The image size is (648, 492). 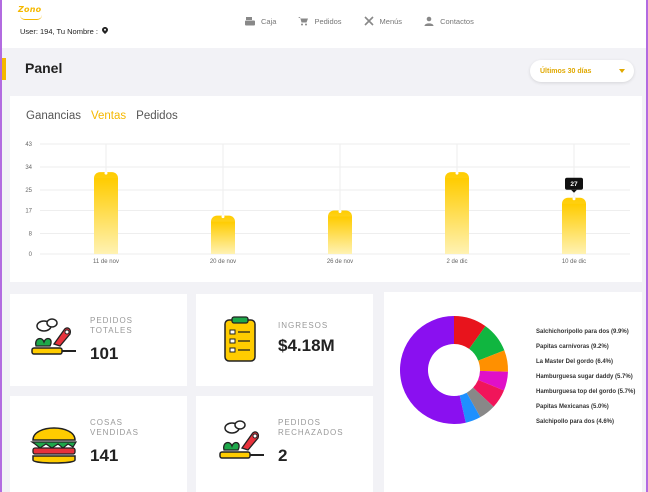 I want to click on nav-contactos-label: Contactos, so click(x=457, y=21).